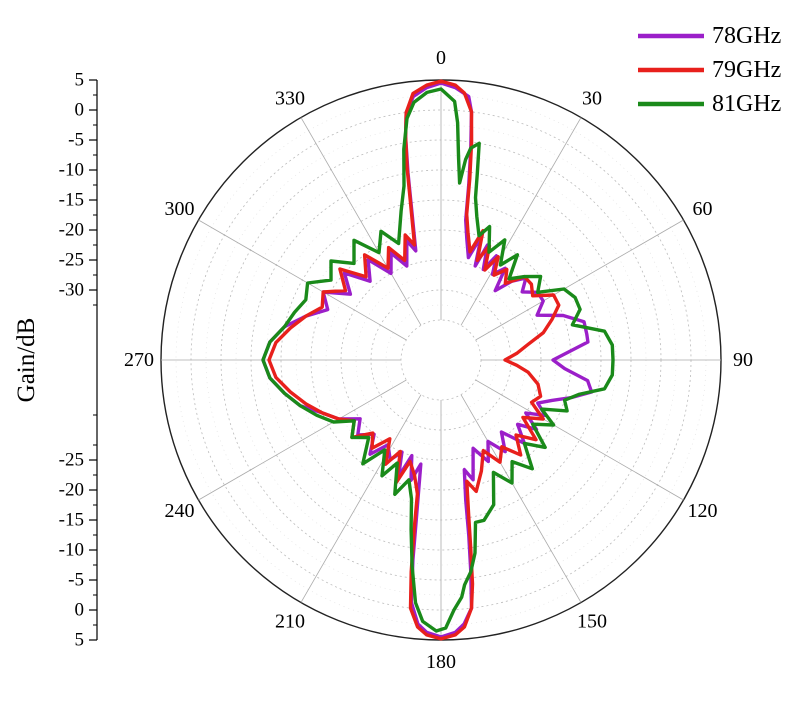 Image resolution: width=810 pixels, height=717 pixels. I want to click on angle-label-270: 270, so click(139, 360).